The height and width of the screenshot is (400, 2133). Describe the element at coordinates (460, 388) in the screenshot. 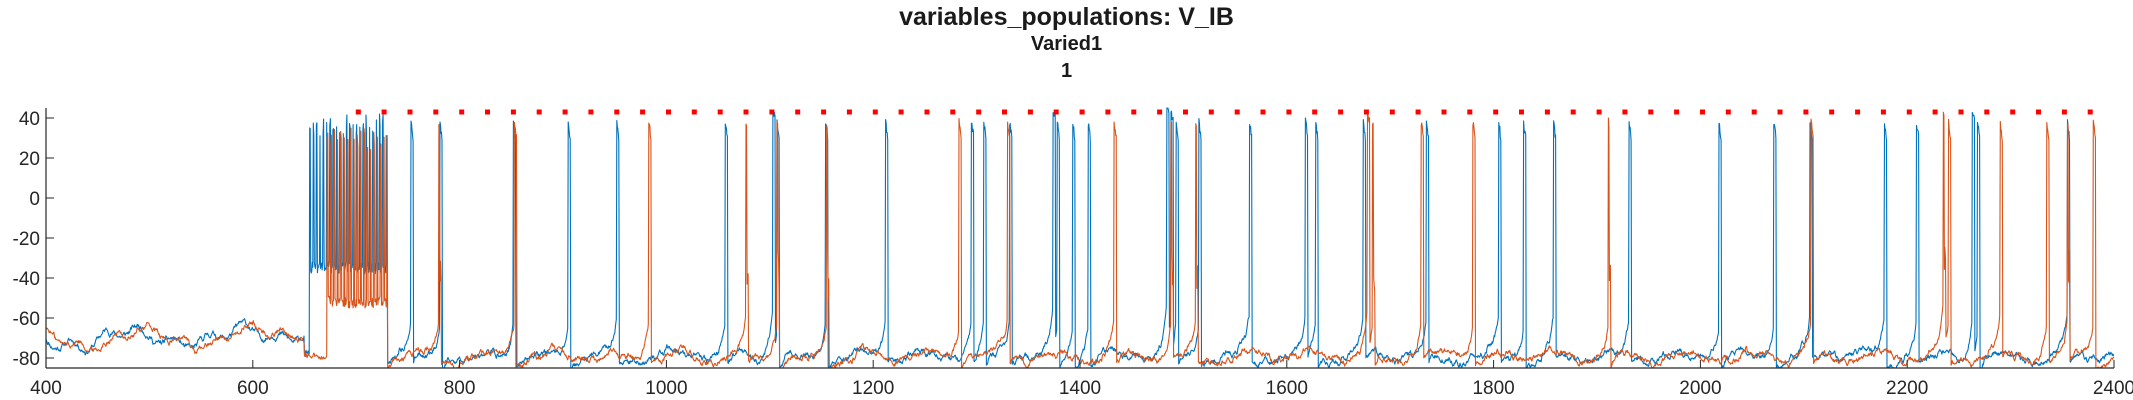

I see `x-tick-label: 800` at that location.